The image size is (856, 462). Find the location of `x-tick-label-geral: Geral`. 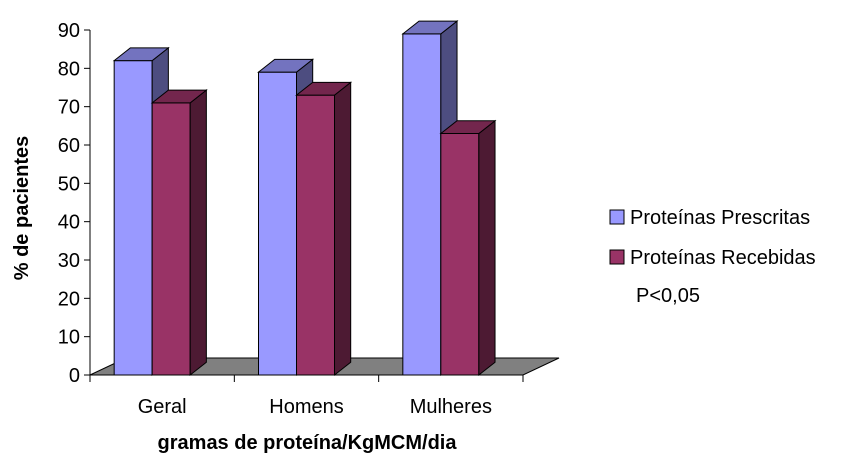

x-tick-label-geral: Geral is located at coordinates (162, 407).